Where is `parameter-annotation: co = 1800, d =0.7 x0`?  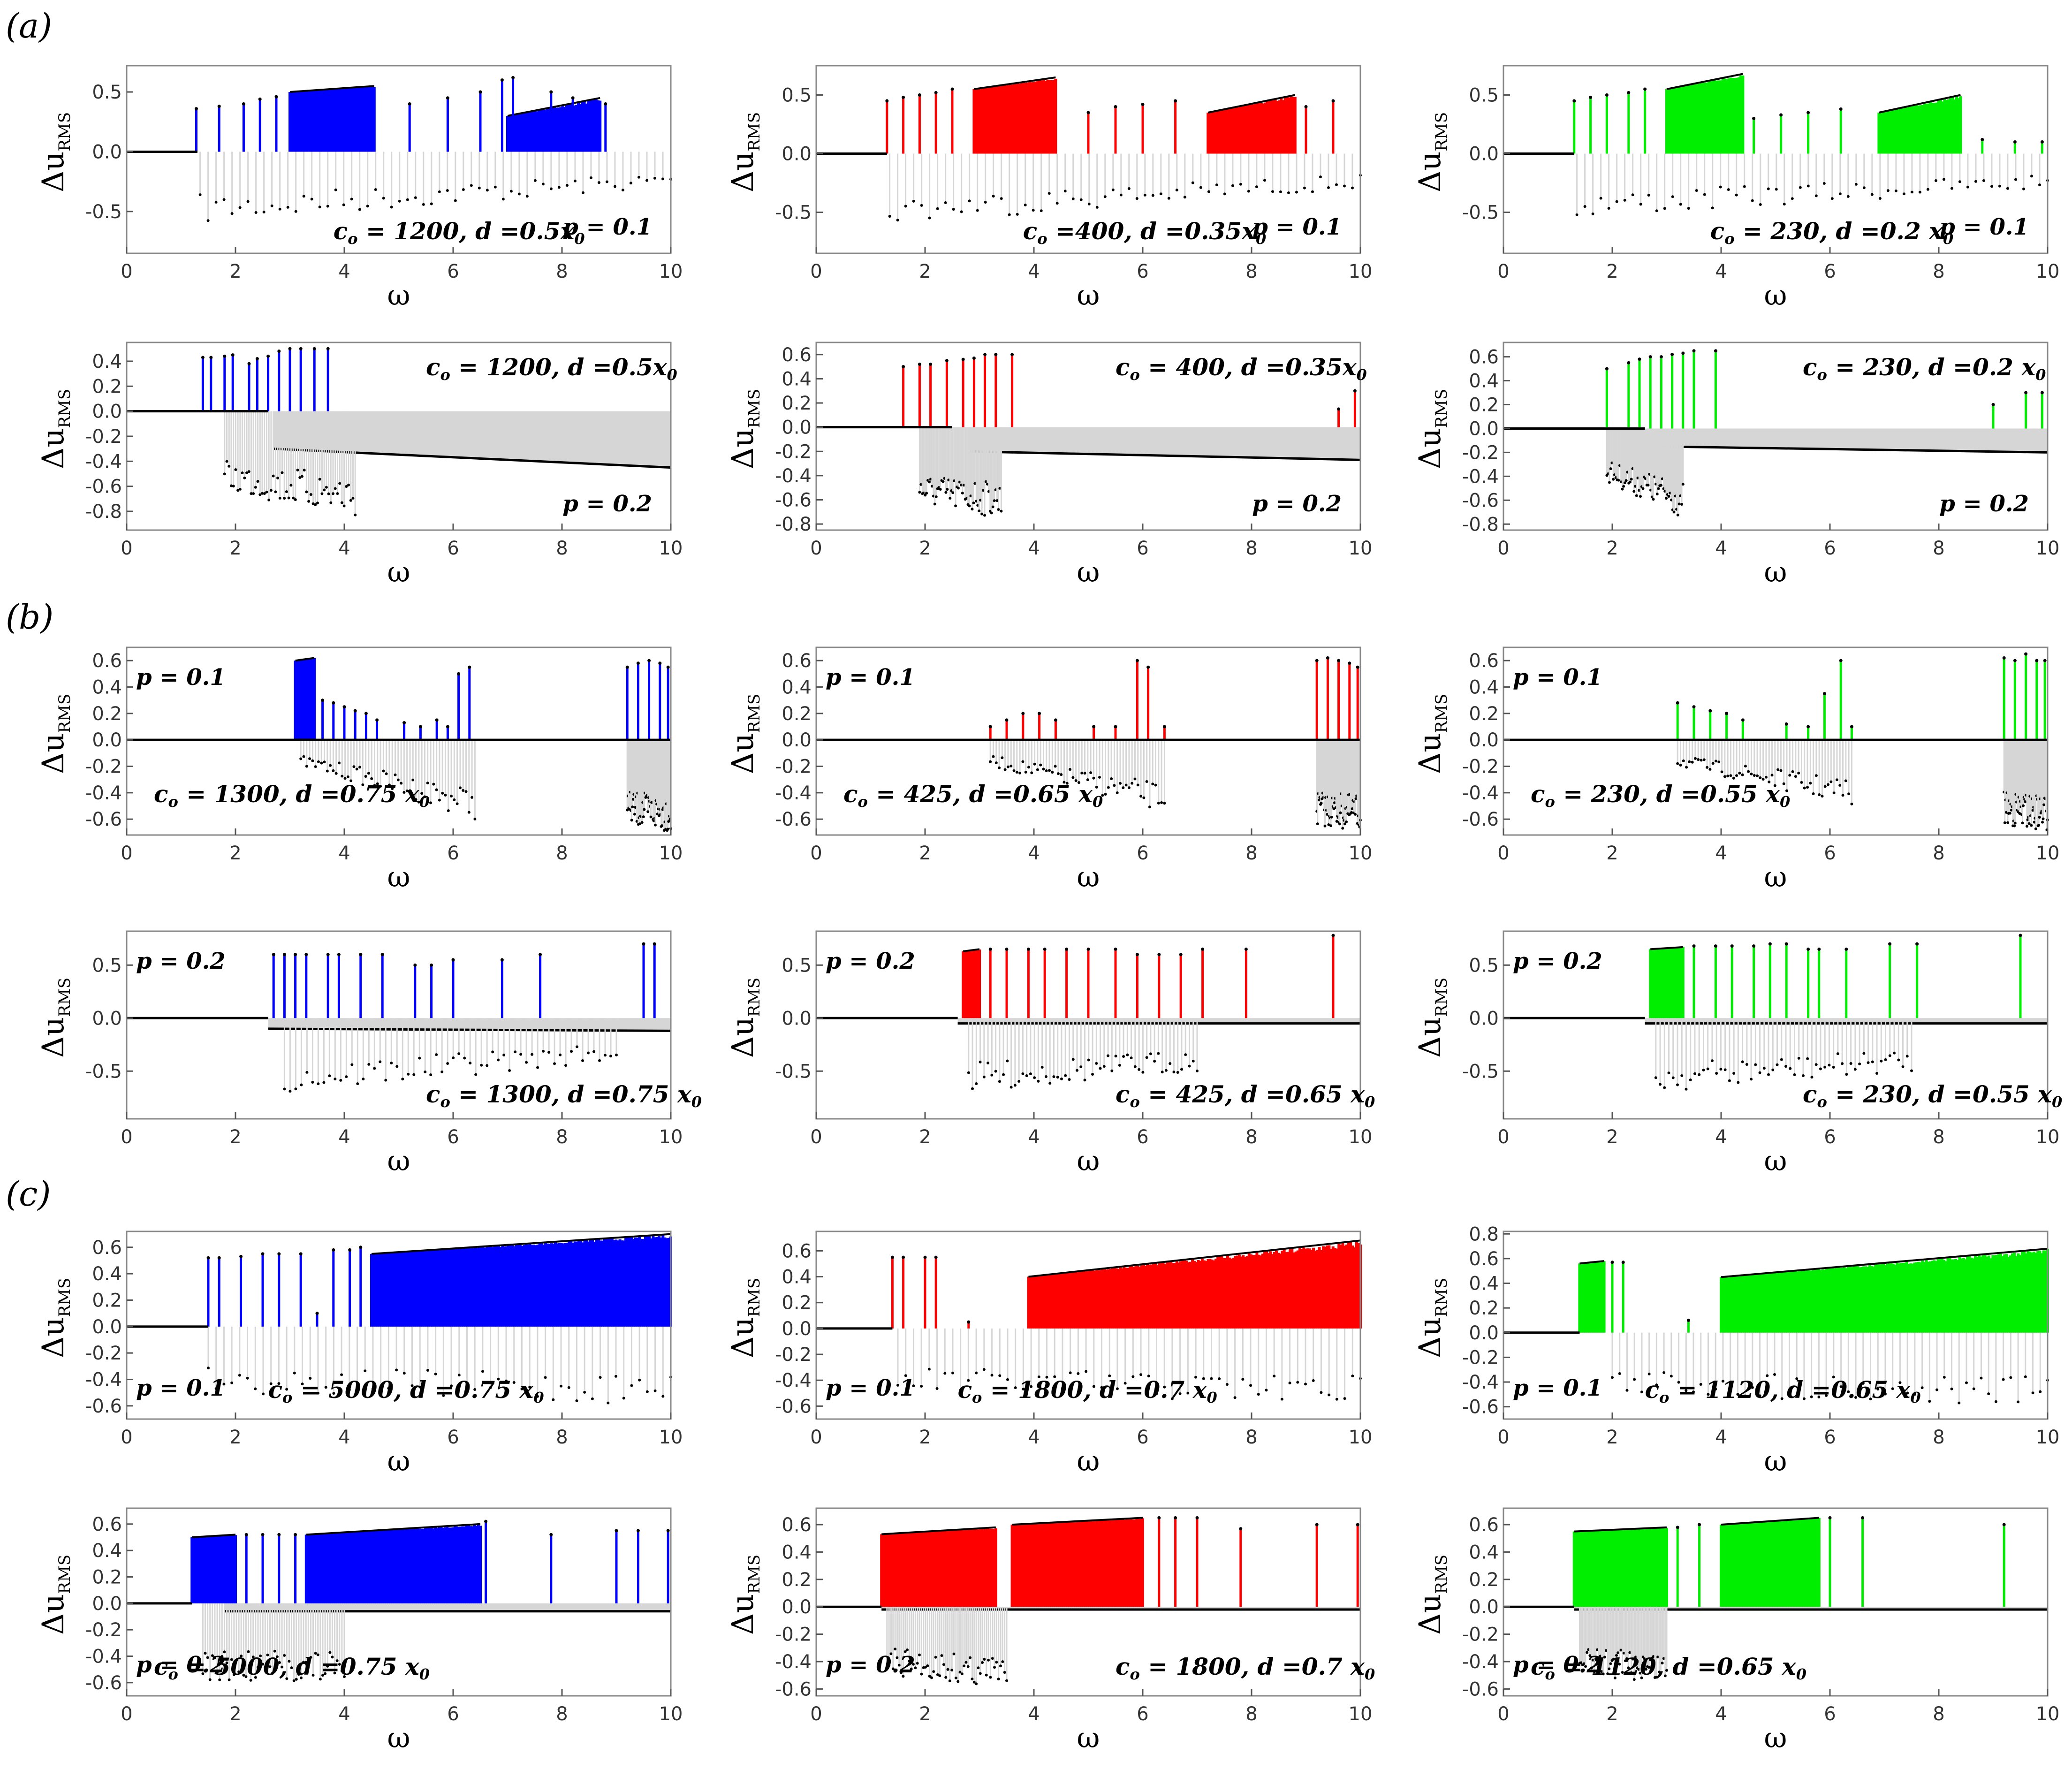 parameter-annotation: co = 1800, d =0.7 x0 is located at coordinates (1245, 1668).